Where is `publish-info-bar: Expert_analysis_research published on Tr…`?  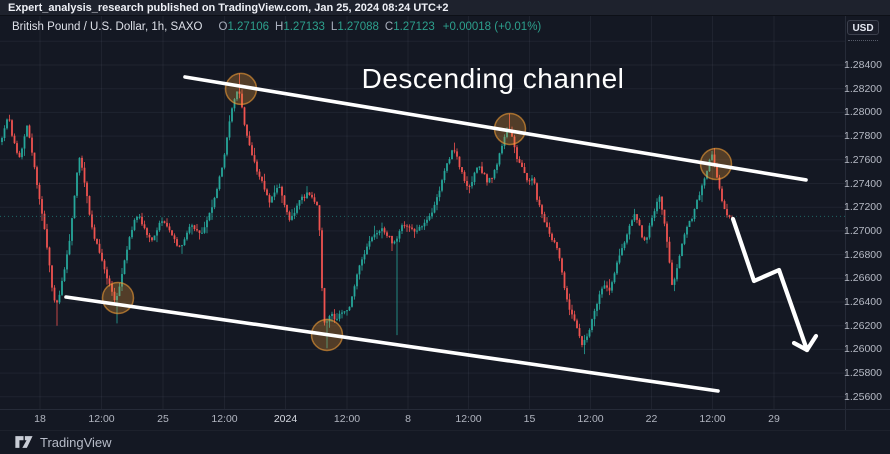
publish-info-bar: Expert_analysis_research published on Tr… is located at coordinates (445, 8).